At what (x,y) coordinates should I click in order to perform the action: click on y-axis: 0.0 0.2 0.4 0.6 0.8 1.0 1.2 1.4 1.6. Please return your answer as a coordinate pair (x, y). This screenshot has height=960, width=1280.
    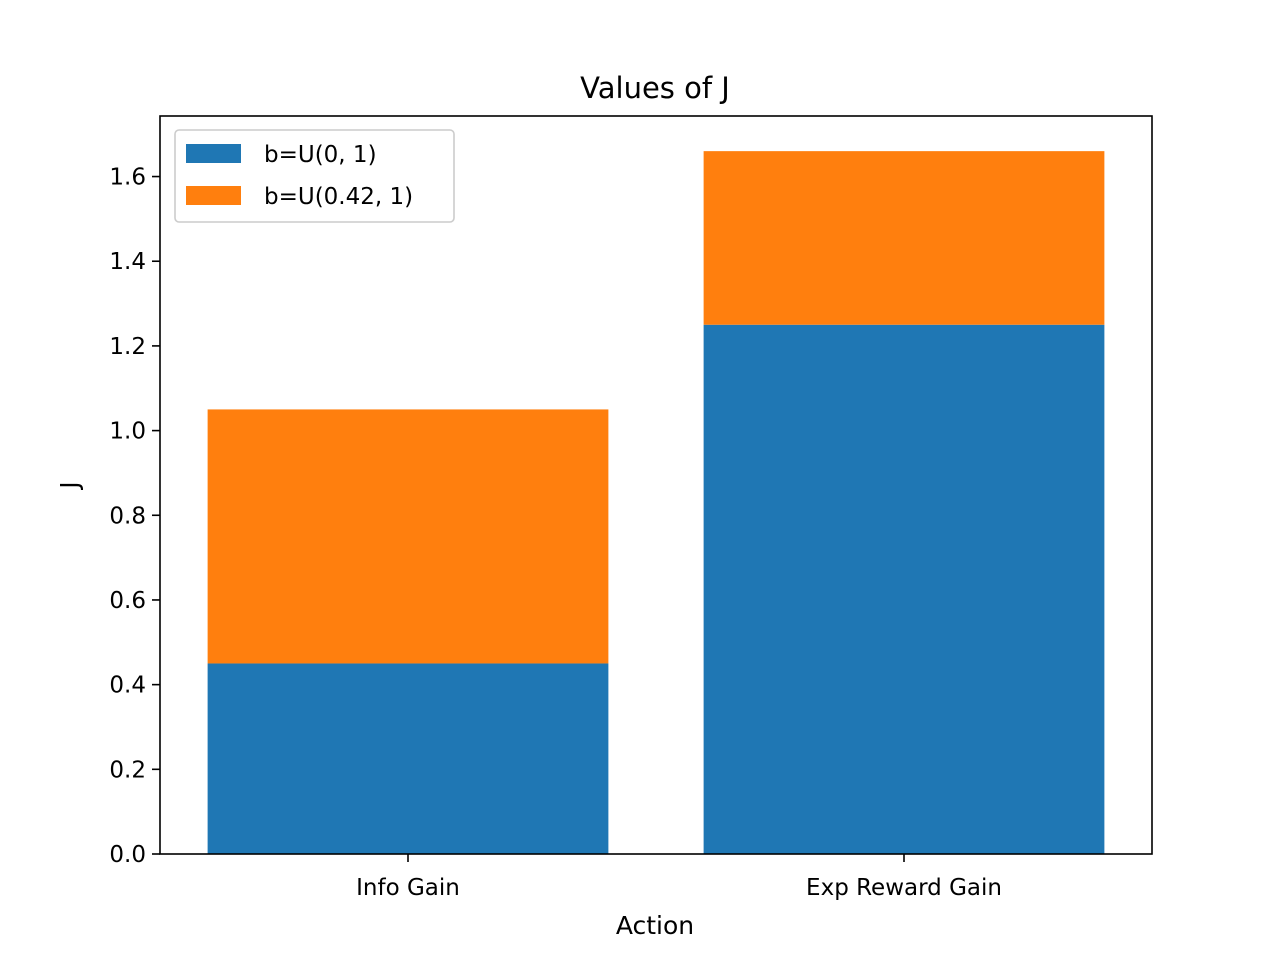
    Looking at the image, I should click on (134, 516).